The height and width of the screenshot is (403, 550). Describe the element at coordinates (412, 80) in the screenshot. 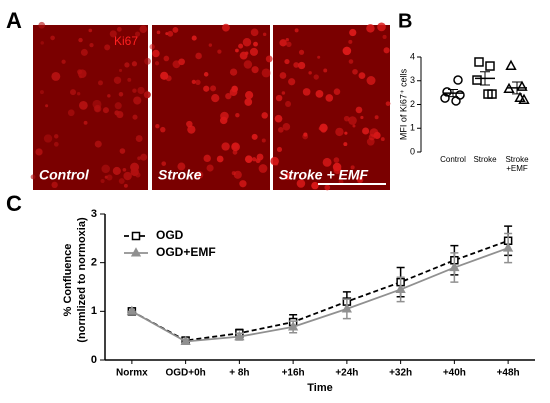

I see `y-tick-label: 3` at that location.